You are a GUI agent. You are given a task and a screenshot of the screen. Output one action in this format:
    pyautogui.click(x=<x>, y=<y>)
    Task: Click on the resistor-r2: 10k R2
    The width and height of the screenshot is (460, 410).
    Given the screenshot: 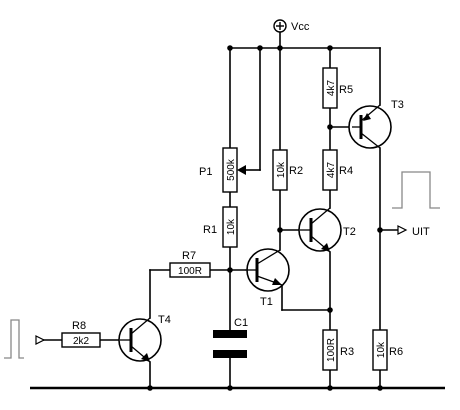 What is the action you would take?
    pyautogui.click(x=287, y=170)
    